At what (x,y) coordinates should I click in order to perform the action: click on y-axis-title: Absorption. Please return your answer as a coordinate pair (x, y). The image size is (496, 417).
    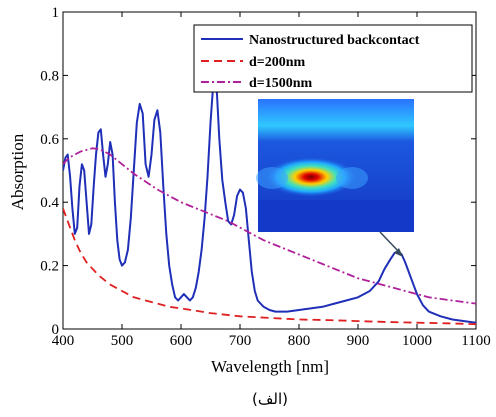
    Looking at the image, I should click on (17, 171).